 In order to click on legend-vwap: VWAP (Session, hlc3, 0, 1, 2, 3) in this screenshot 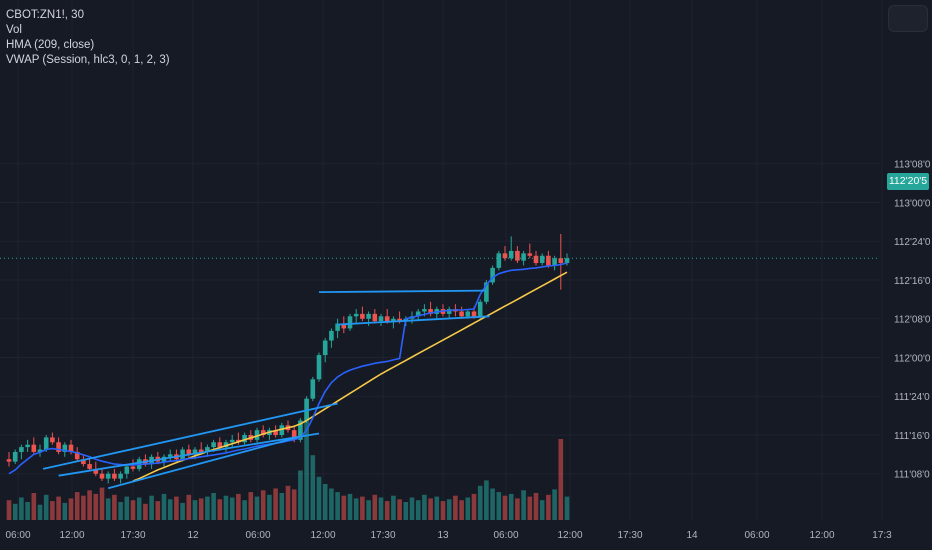, I will do `click(88, 60)`.